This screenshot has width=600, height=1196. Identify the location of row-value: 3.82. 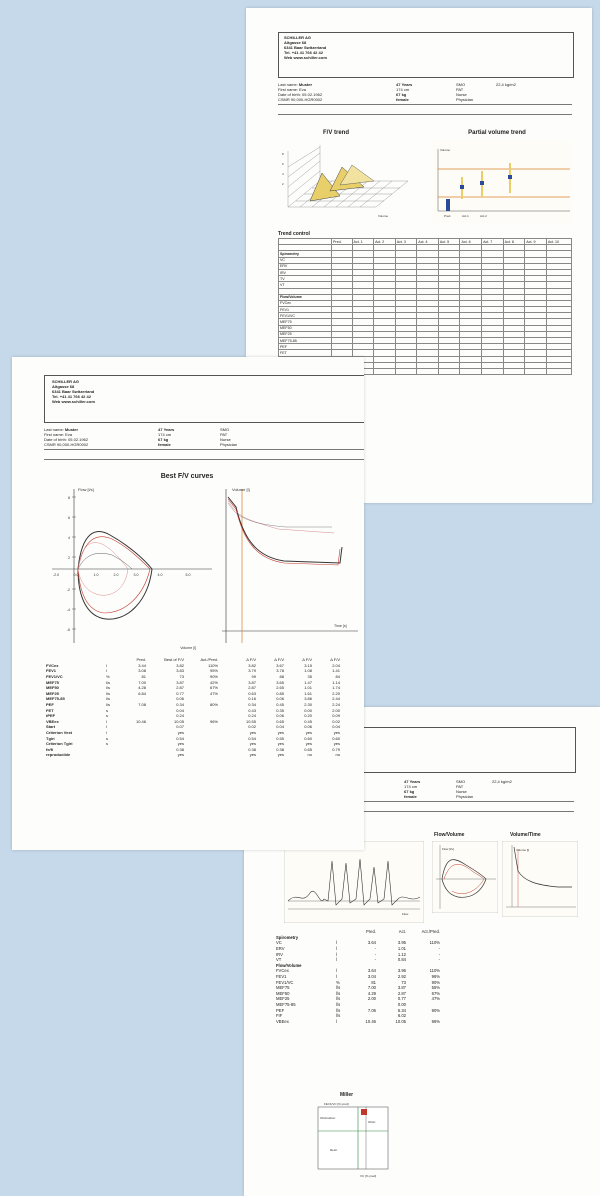
(180, 665).